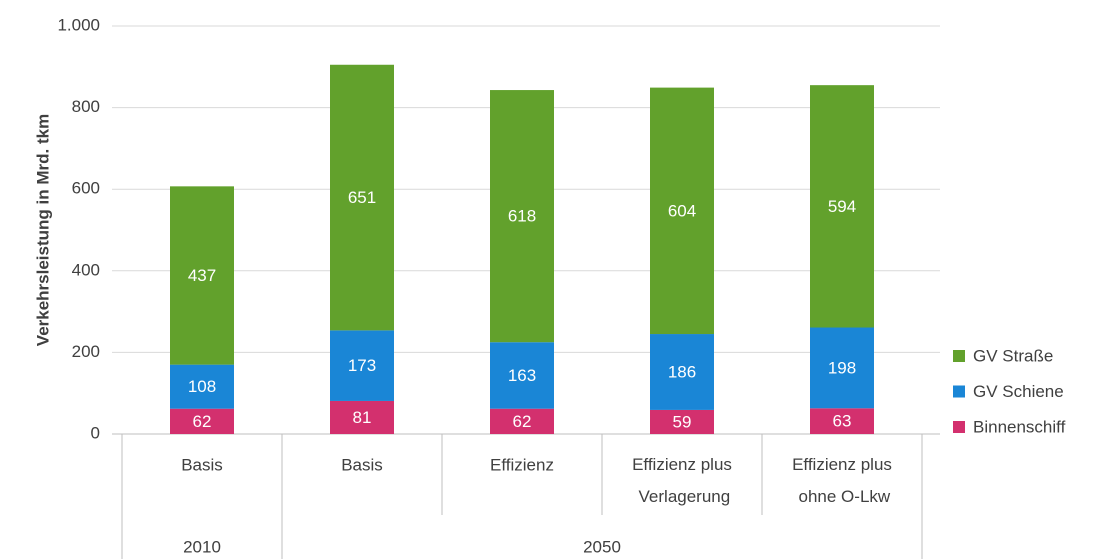 The height and width of the screenshot is (559, 1105). Describe the element at coordinates (42, 230) in the screenshot. I see `y-axis-title: Verkehrsleistung in Mrd. tkm` at that location.